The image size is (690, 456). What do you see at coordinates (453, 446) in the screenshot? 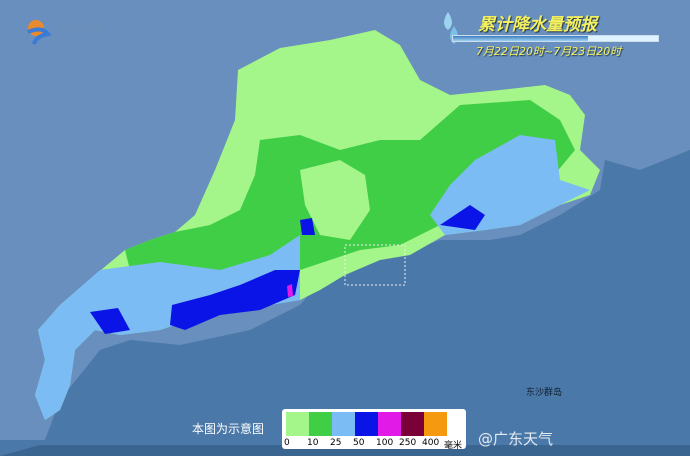
I see `legend-unit: 毫米` at bounding box center [453, 446].